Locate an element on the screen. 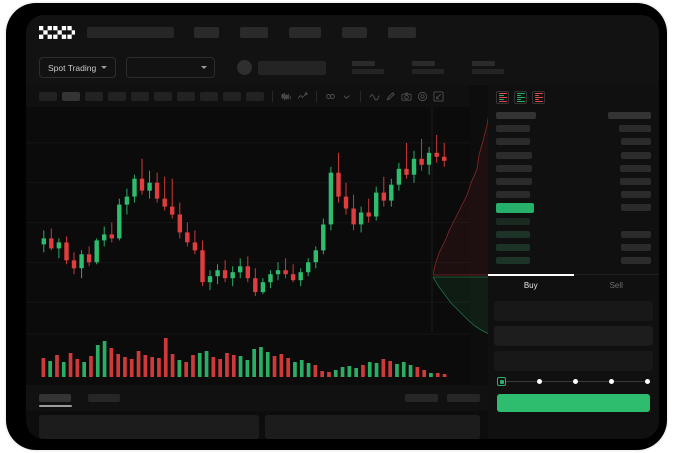  submit-buy-button is located at coordinates (573, 403).